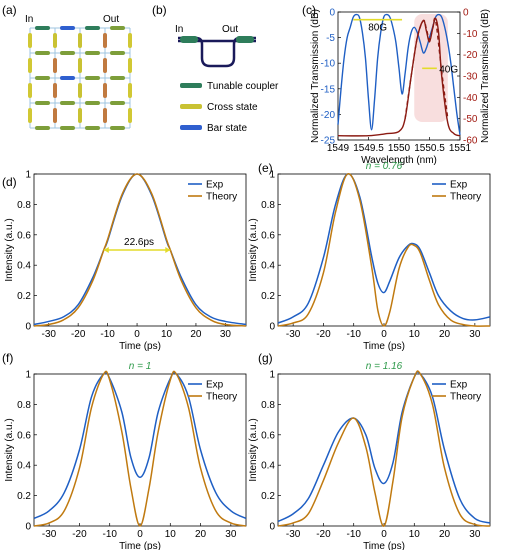  What do you see at coordinates (230, 29) in the screenshot?
I see `coupler-out-label: Out` at bounding box center [230, 29].